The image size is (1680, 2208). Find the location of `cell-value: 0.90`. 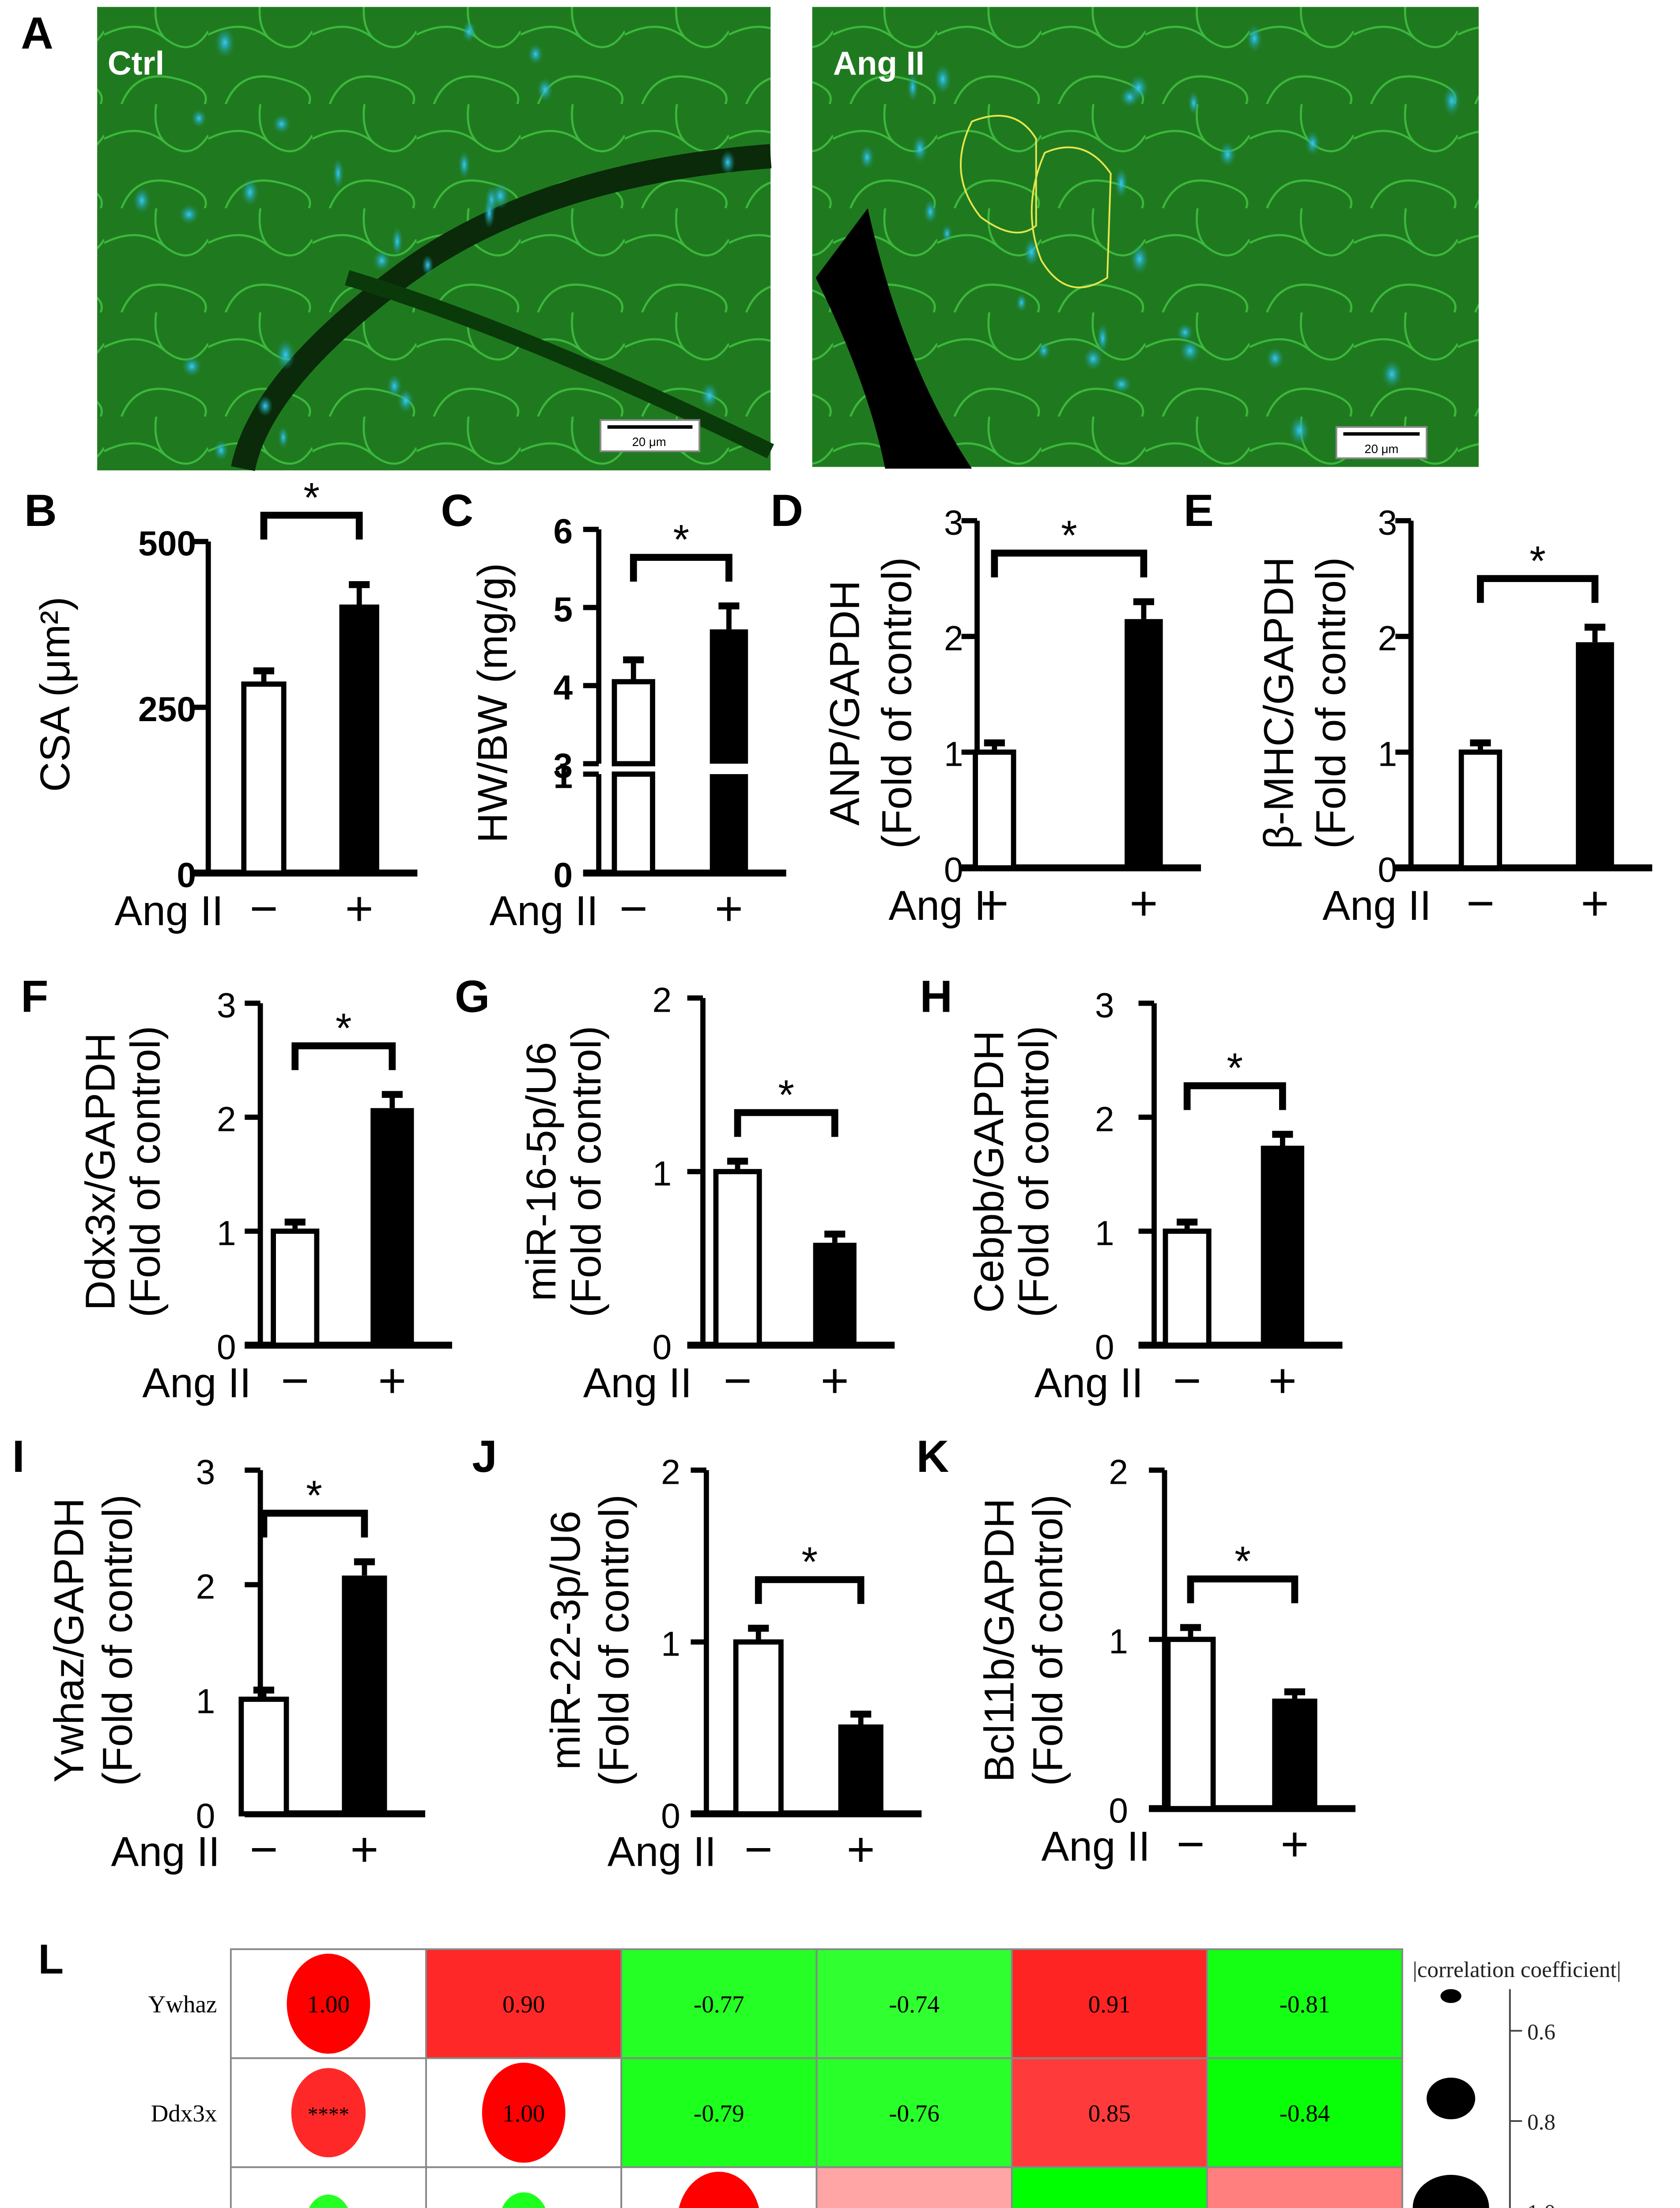

cell-value: 0.90 is located at coordinates (523, 2004).